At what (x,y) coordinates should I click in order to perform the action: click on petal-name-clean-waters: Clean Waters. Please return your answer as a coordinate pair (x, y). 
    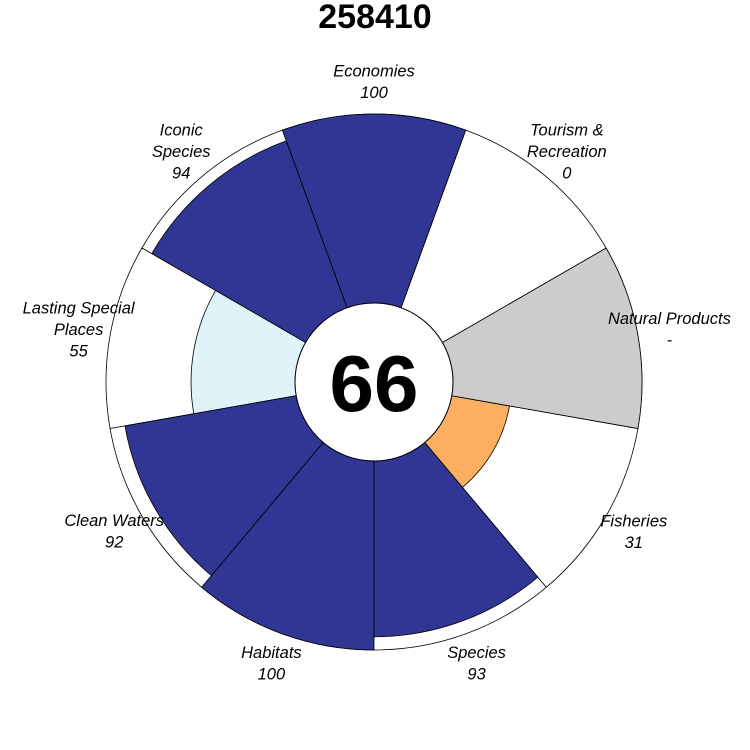
    Looking at the image, I should click on (114, 521).